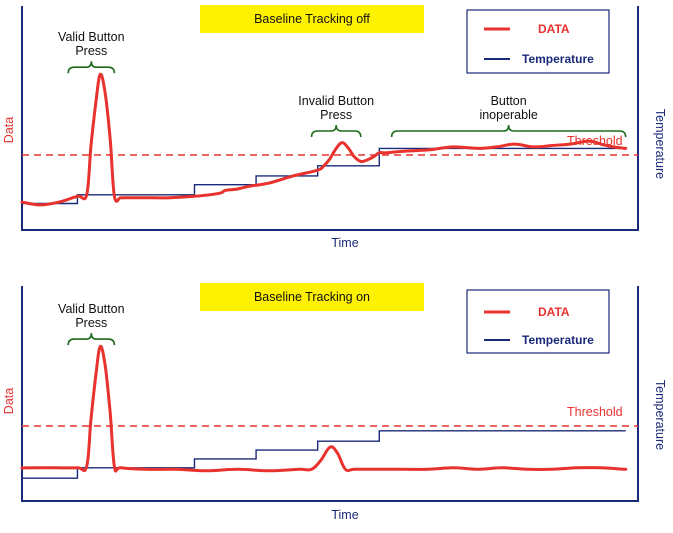 This screenshot has width=673, height=533. I want to click on annotation-label: Button inoperable, so click(508, 108).